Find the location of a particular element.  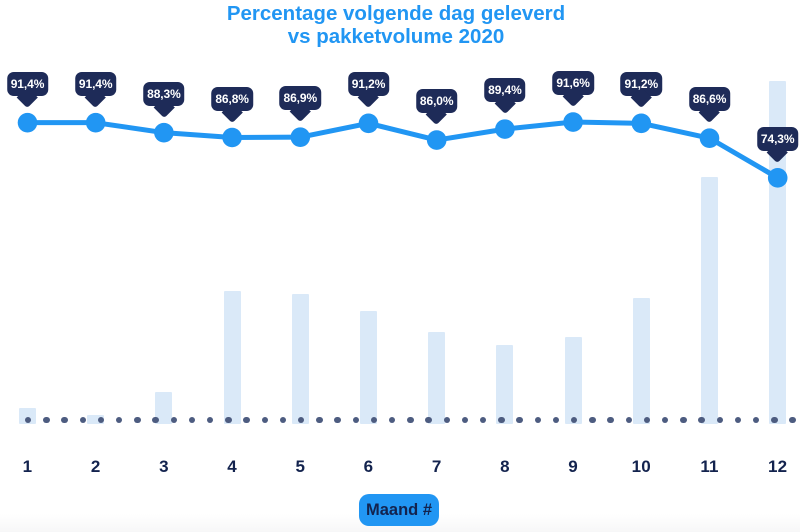

data-label-tooltip: 86,9% is located at coordinates (300, 104).